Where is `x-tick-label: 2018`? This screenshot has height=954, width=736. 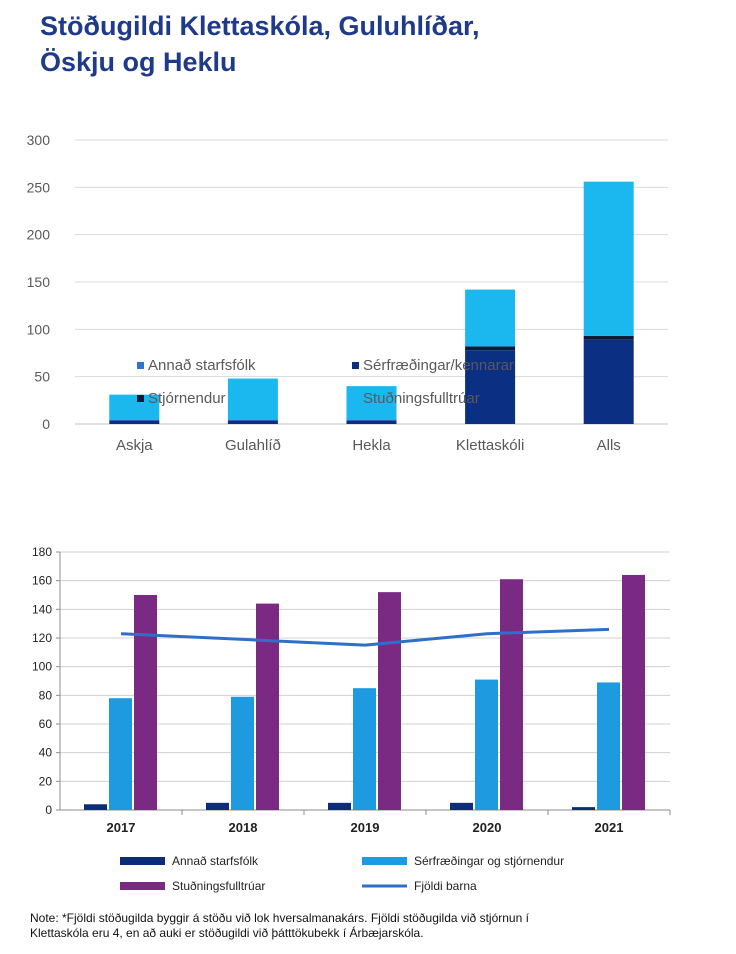
x-tick-label: 2018 is located at coordinates (243, 827).